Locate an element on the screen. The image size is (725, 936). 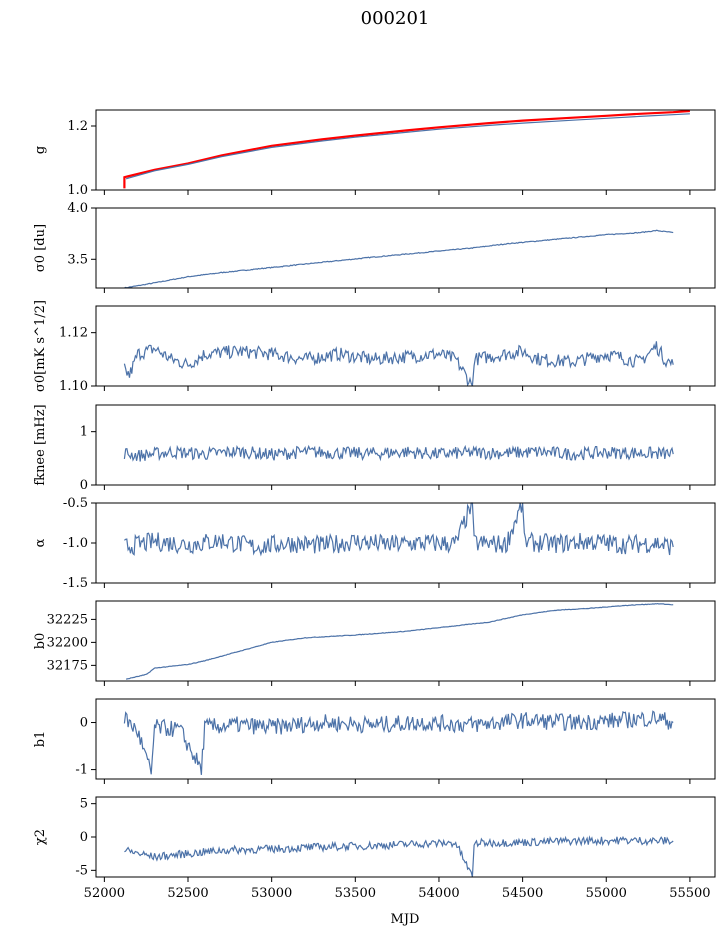
x-tick-label-7: 55500 is located at coordinates (689, 893).